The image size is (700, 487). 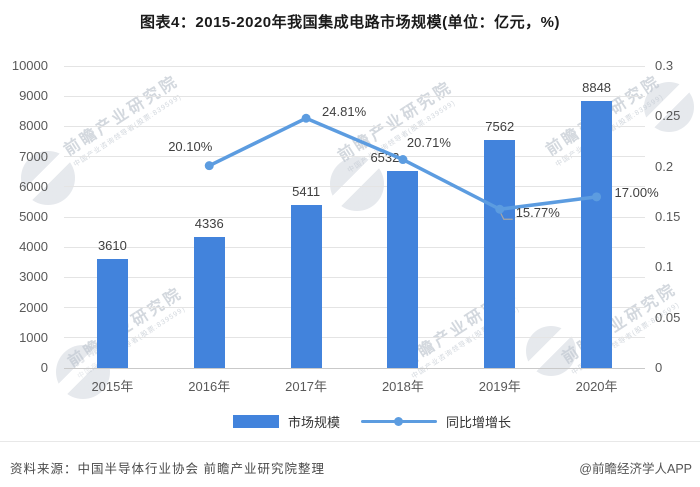 I want to click on x-axis-tick: 2015年, so click(x=112, y=386).